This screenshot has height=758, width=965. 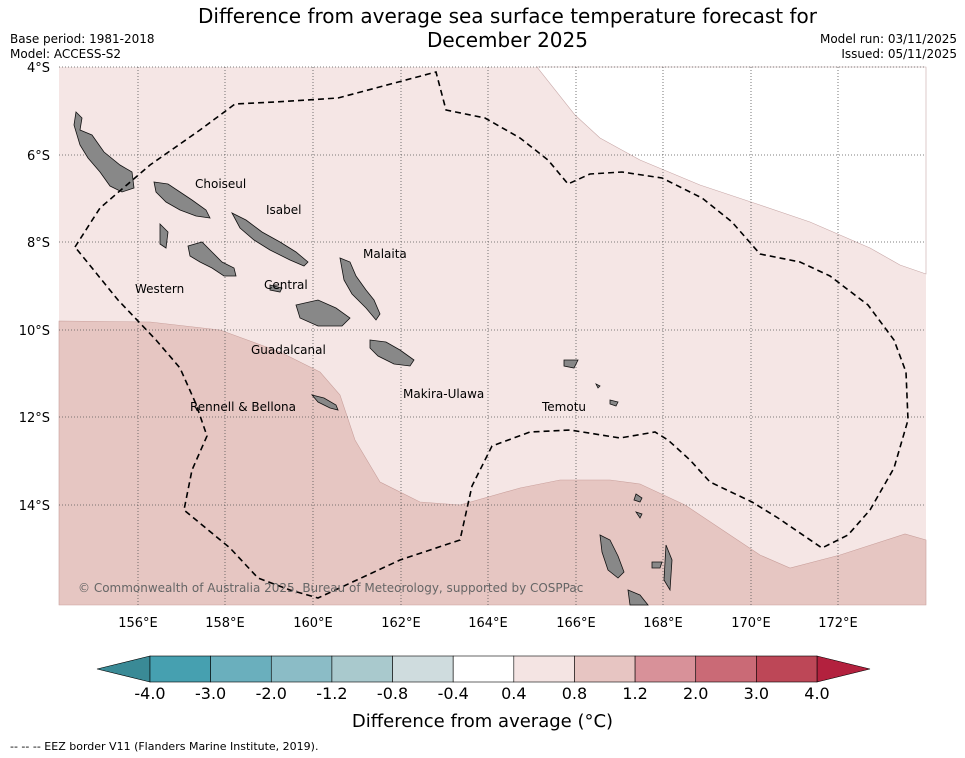 What do you see at coordinates (385, 254) in the screenshot?
I see `label-malaita: Malaita` at bounding box center [385, 254].